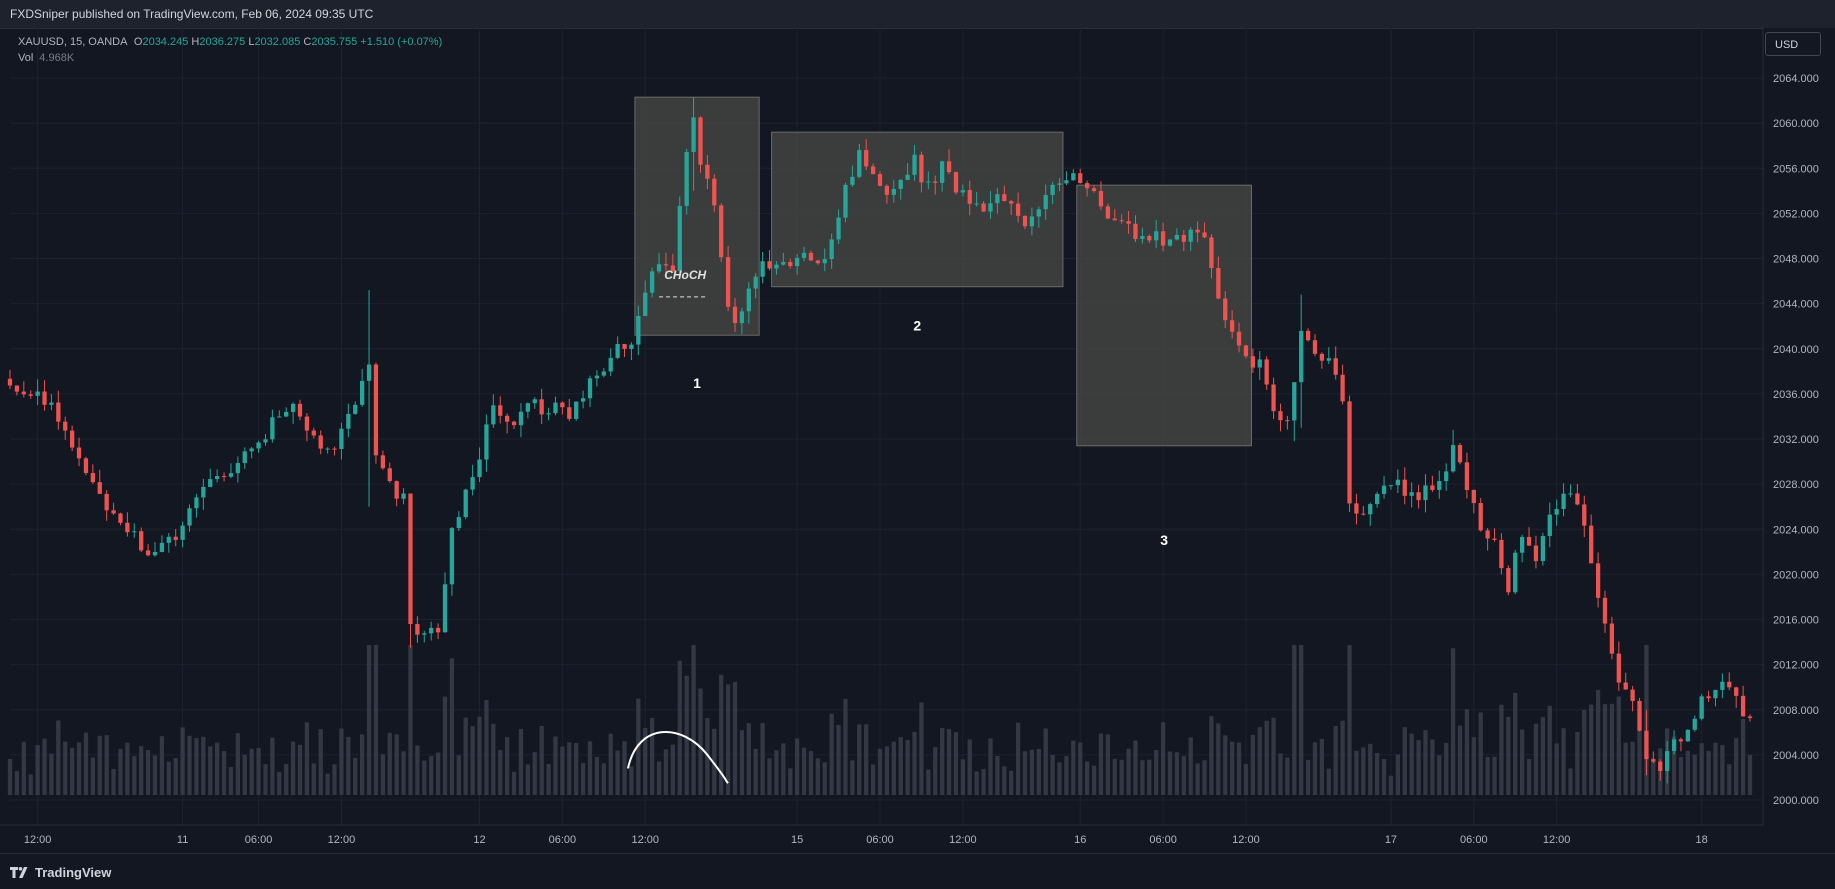 This screenshot has width=1835, height=889. What do you see at coordinates (1796, 711) in the screenshot?
I see `y-tick-label: 2008.000` at bounding box center [1796, 711].